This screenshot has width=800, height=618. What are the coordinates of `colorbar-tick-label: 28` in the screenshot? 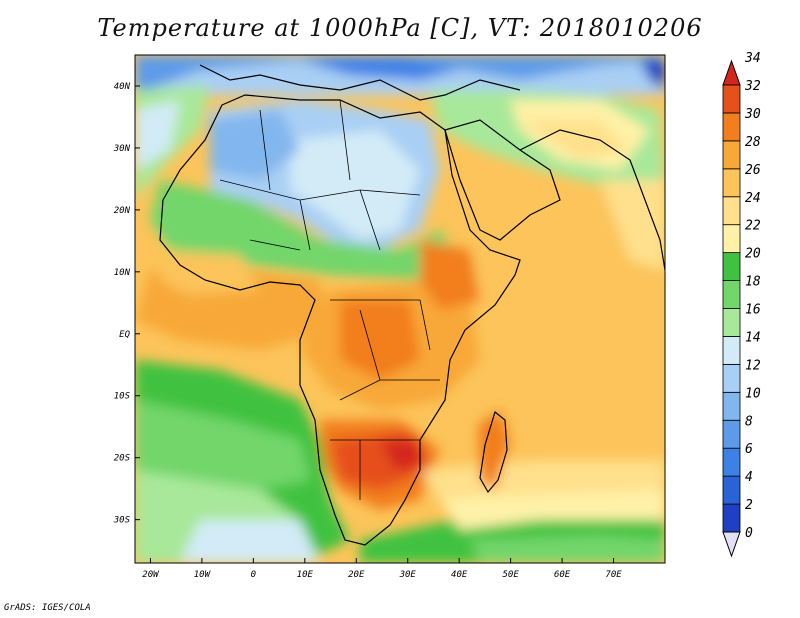 It's located at (753, 142).